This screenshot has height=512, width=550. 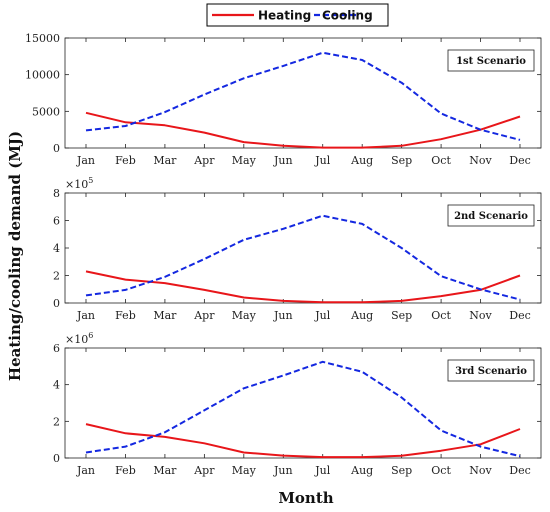 What do you see at coordinates (56, 193) in the screenshot?
I see `y-tick-label: 8` at bounding box center [56, 193].